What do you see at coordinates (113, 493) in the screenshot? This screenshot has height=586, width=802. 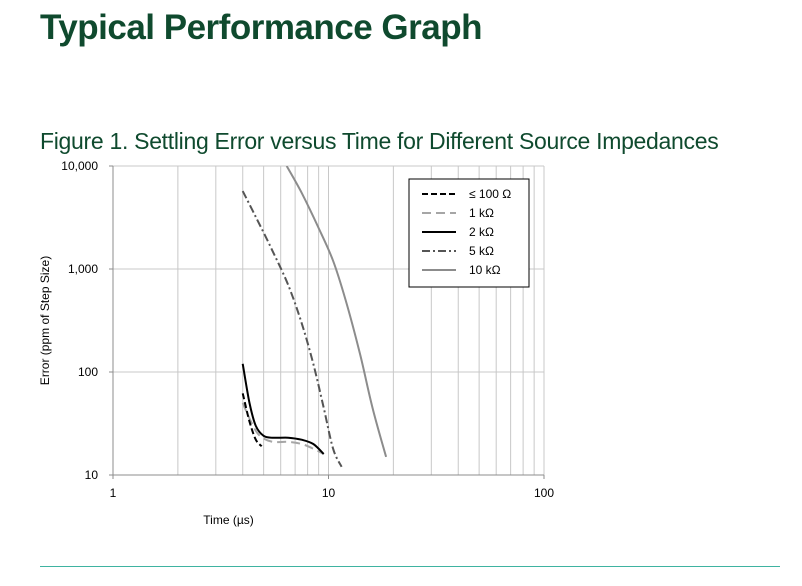 I see `x-tick-label: 1` at bounding box center [113, 493].